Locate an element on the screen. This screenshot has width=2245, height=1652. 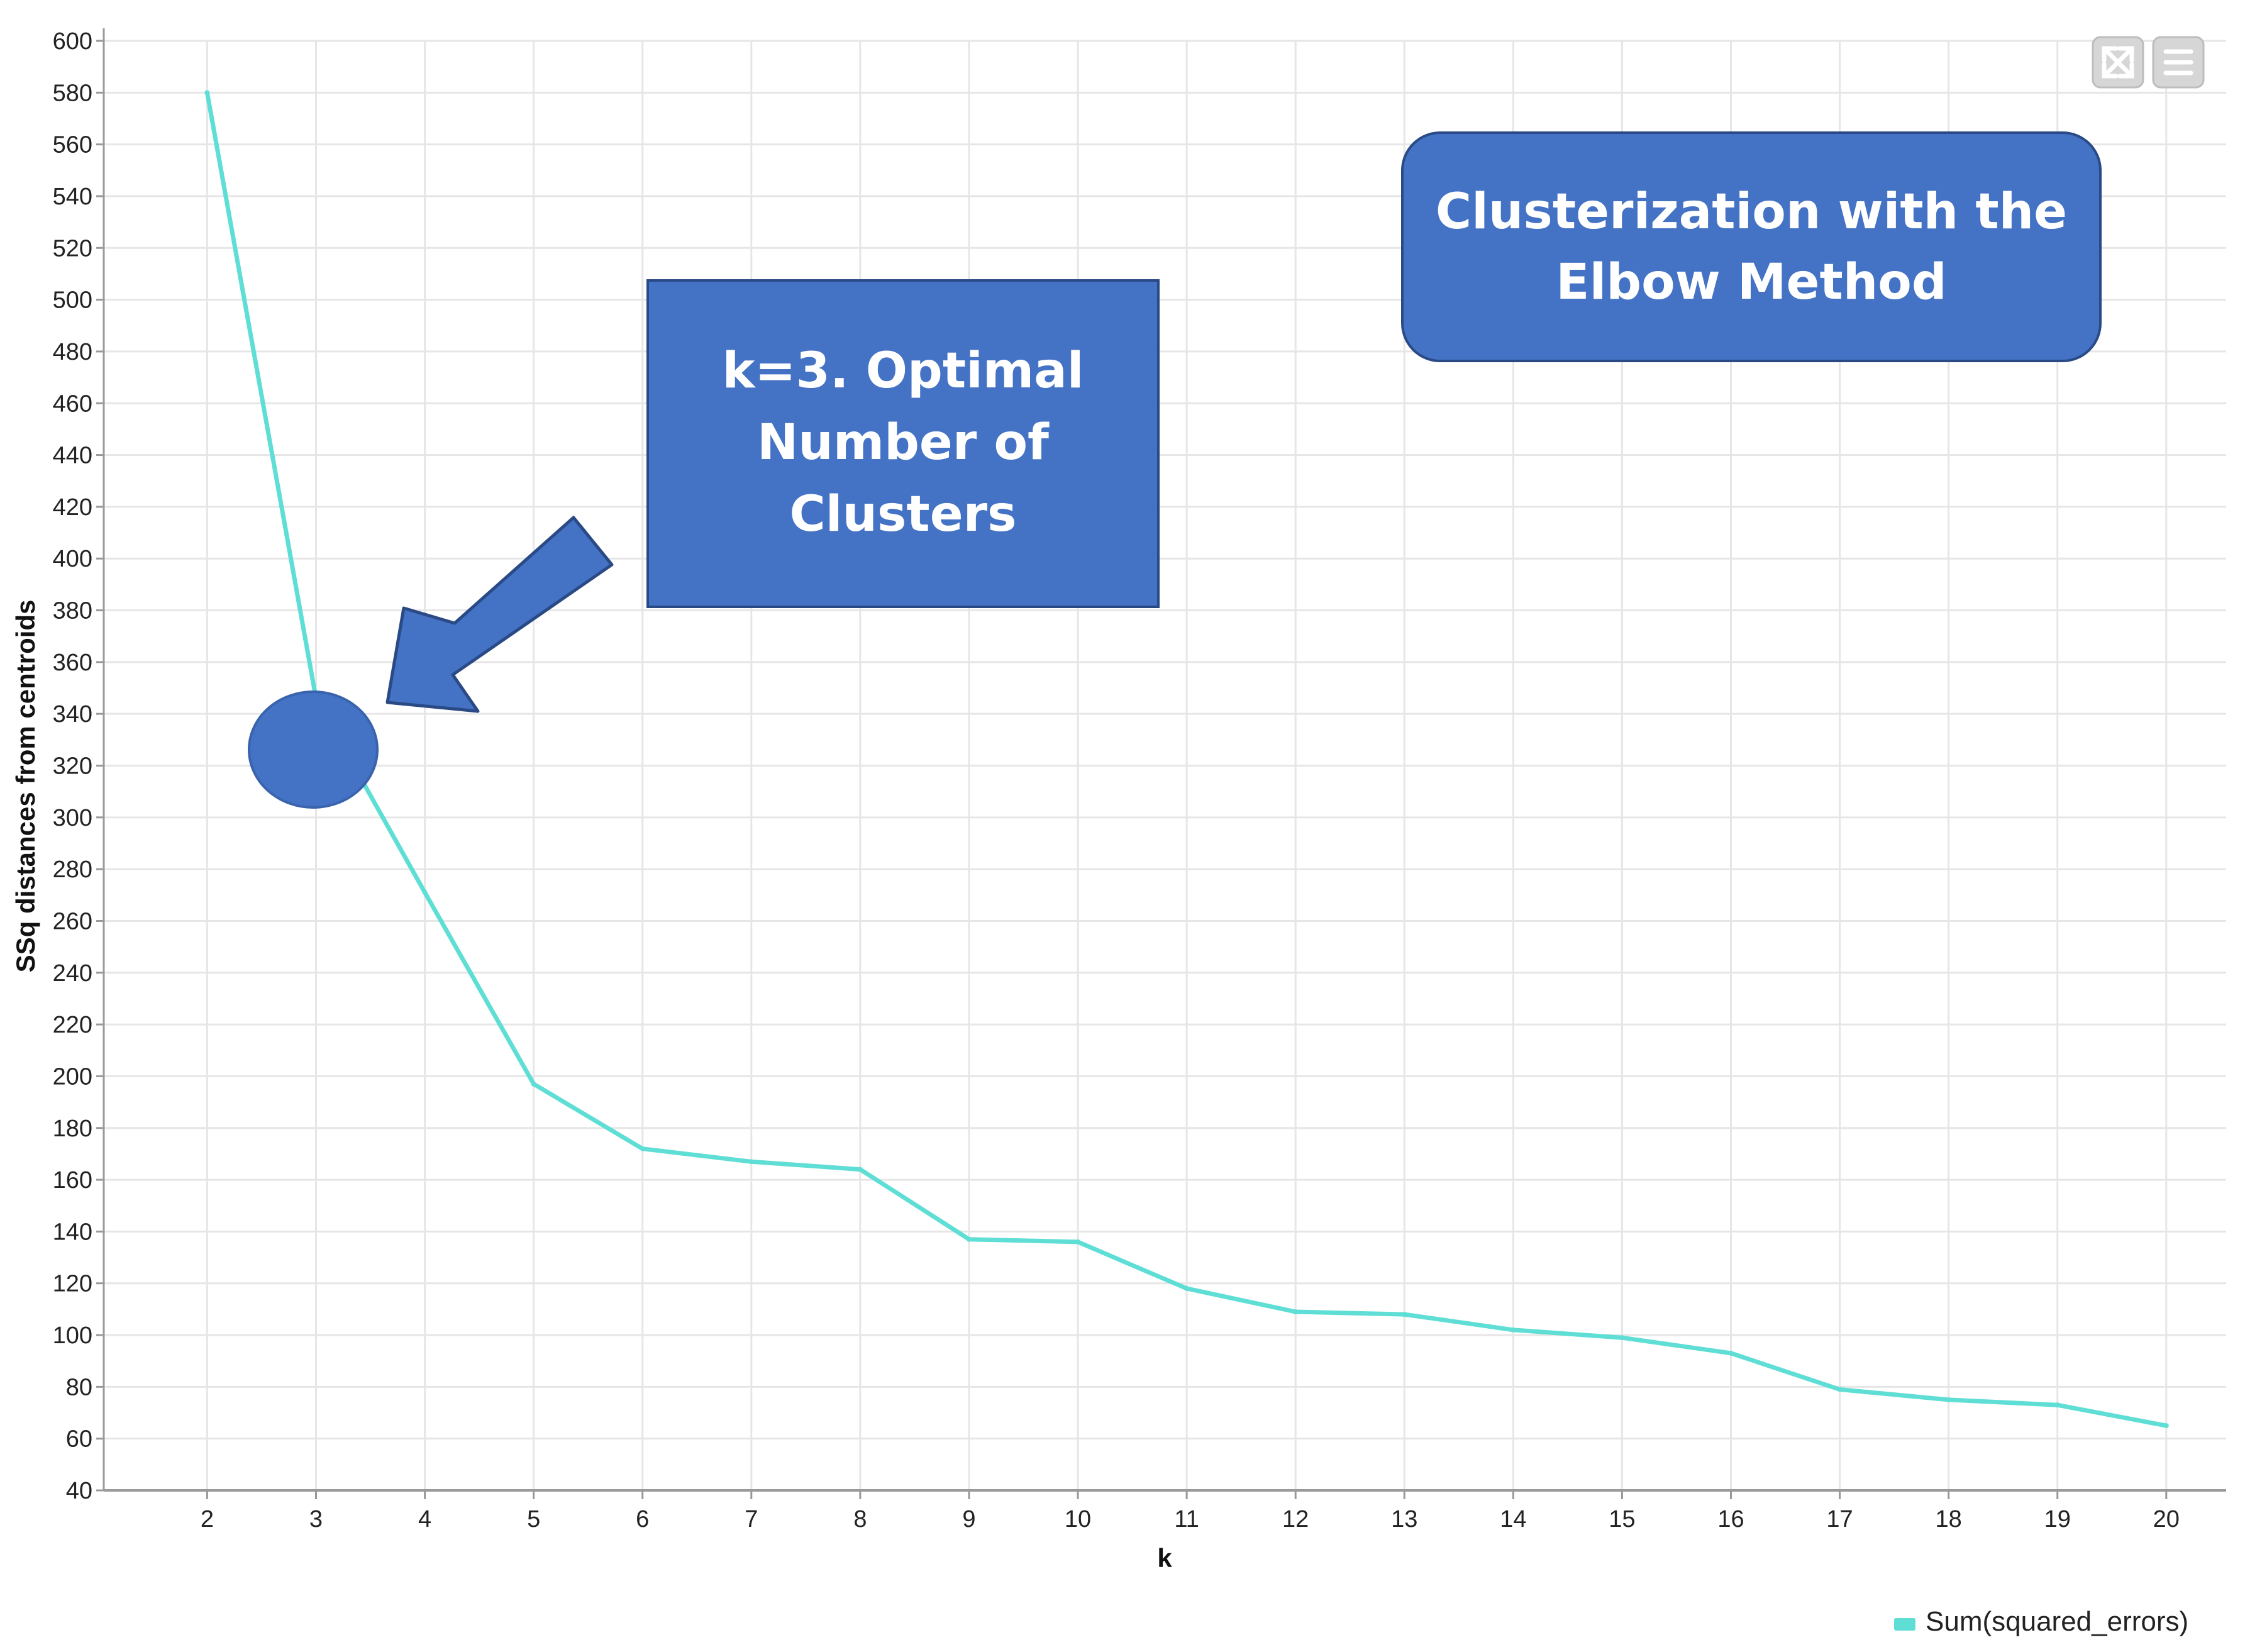
x-axis-title: k is located at coordinates (1164, 1558).